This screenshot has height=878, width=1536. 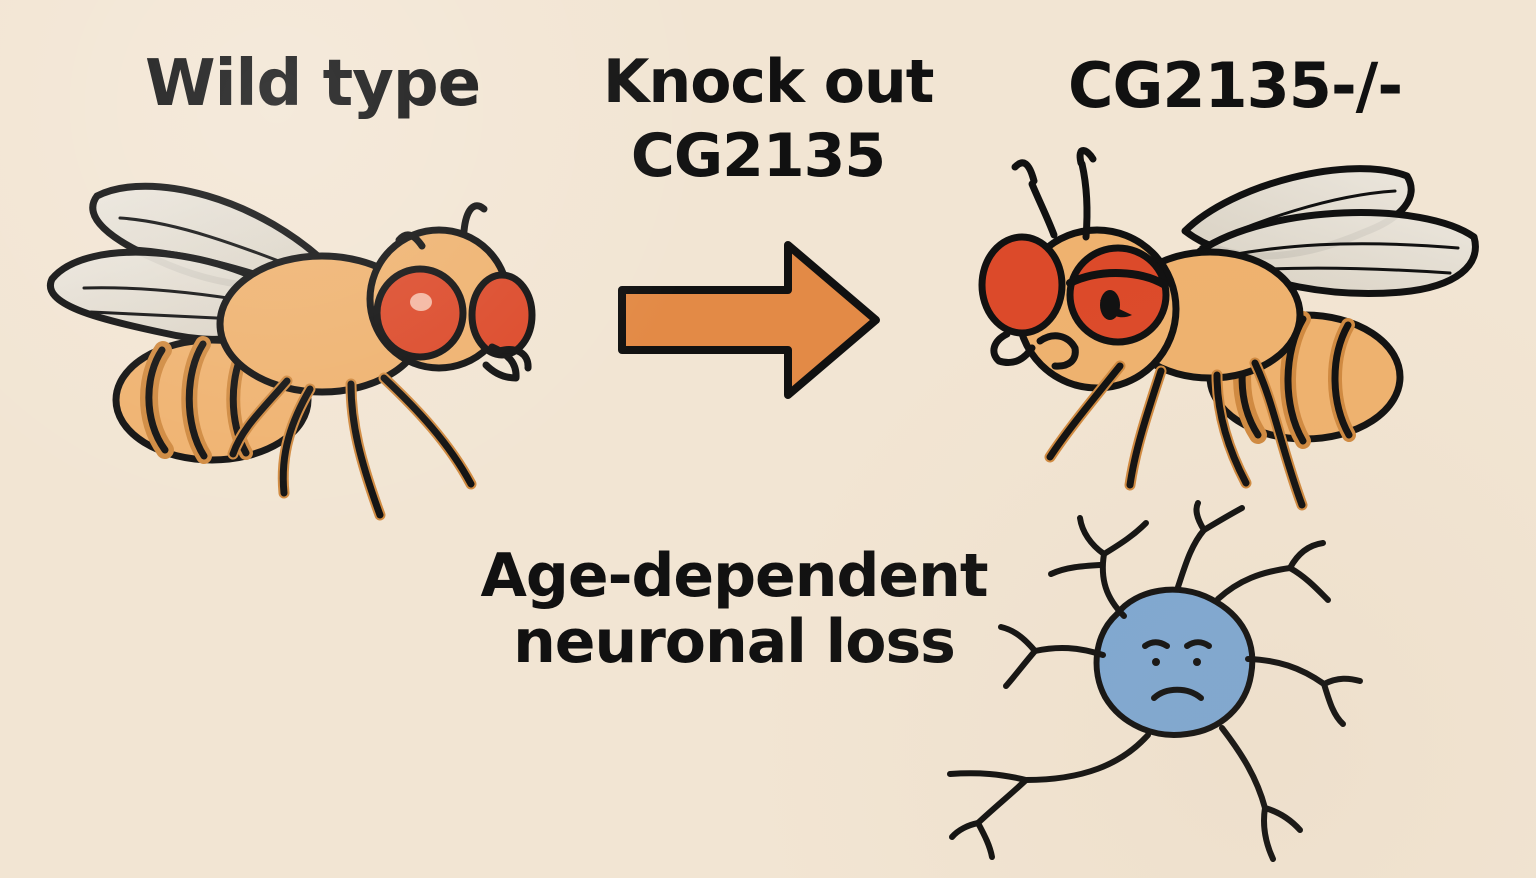 I want to click on sad-neuron-icon, so click(x=1155, y=681).